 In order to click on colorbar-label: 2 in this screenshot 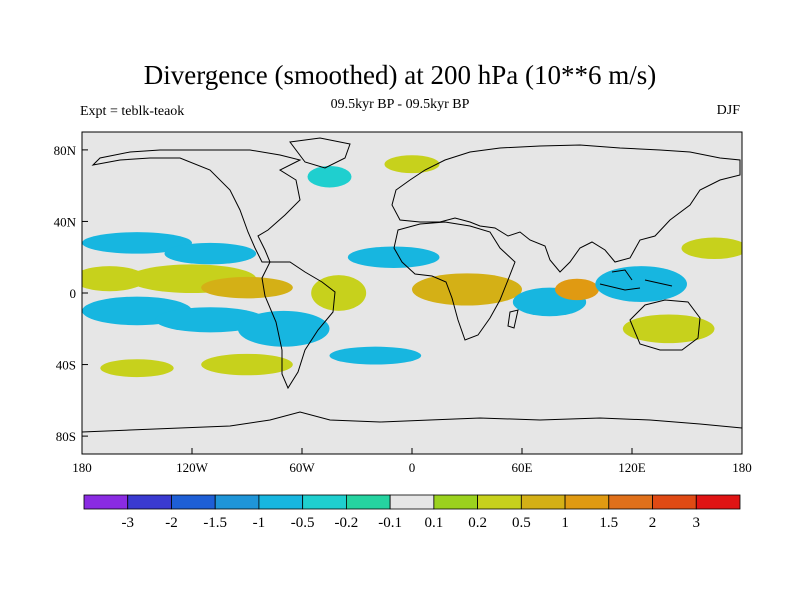, I will do `click(653, 523)`.